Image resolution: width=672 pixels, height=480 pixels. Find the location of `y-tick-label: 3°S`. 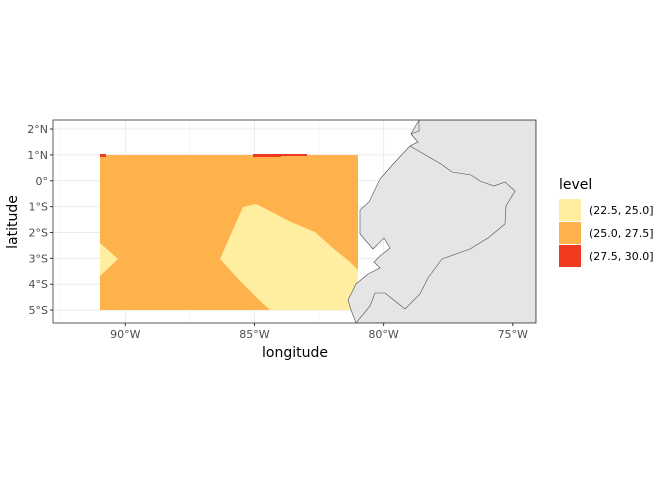

y-tick-label: 3°S is located at coordinates (38, 258).